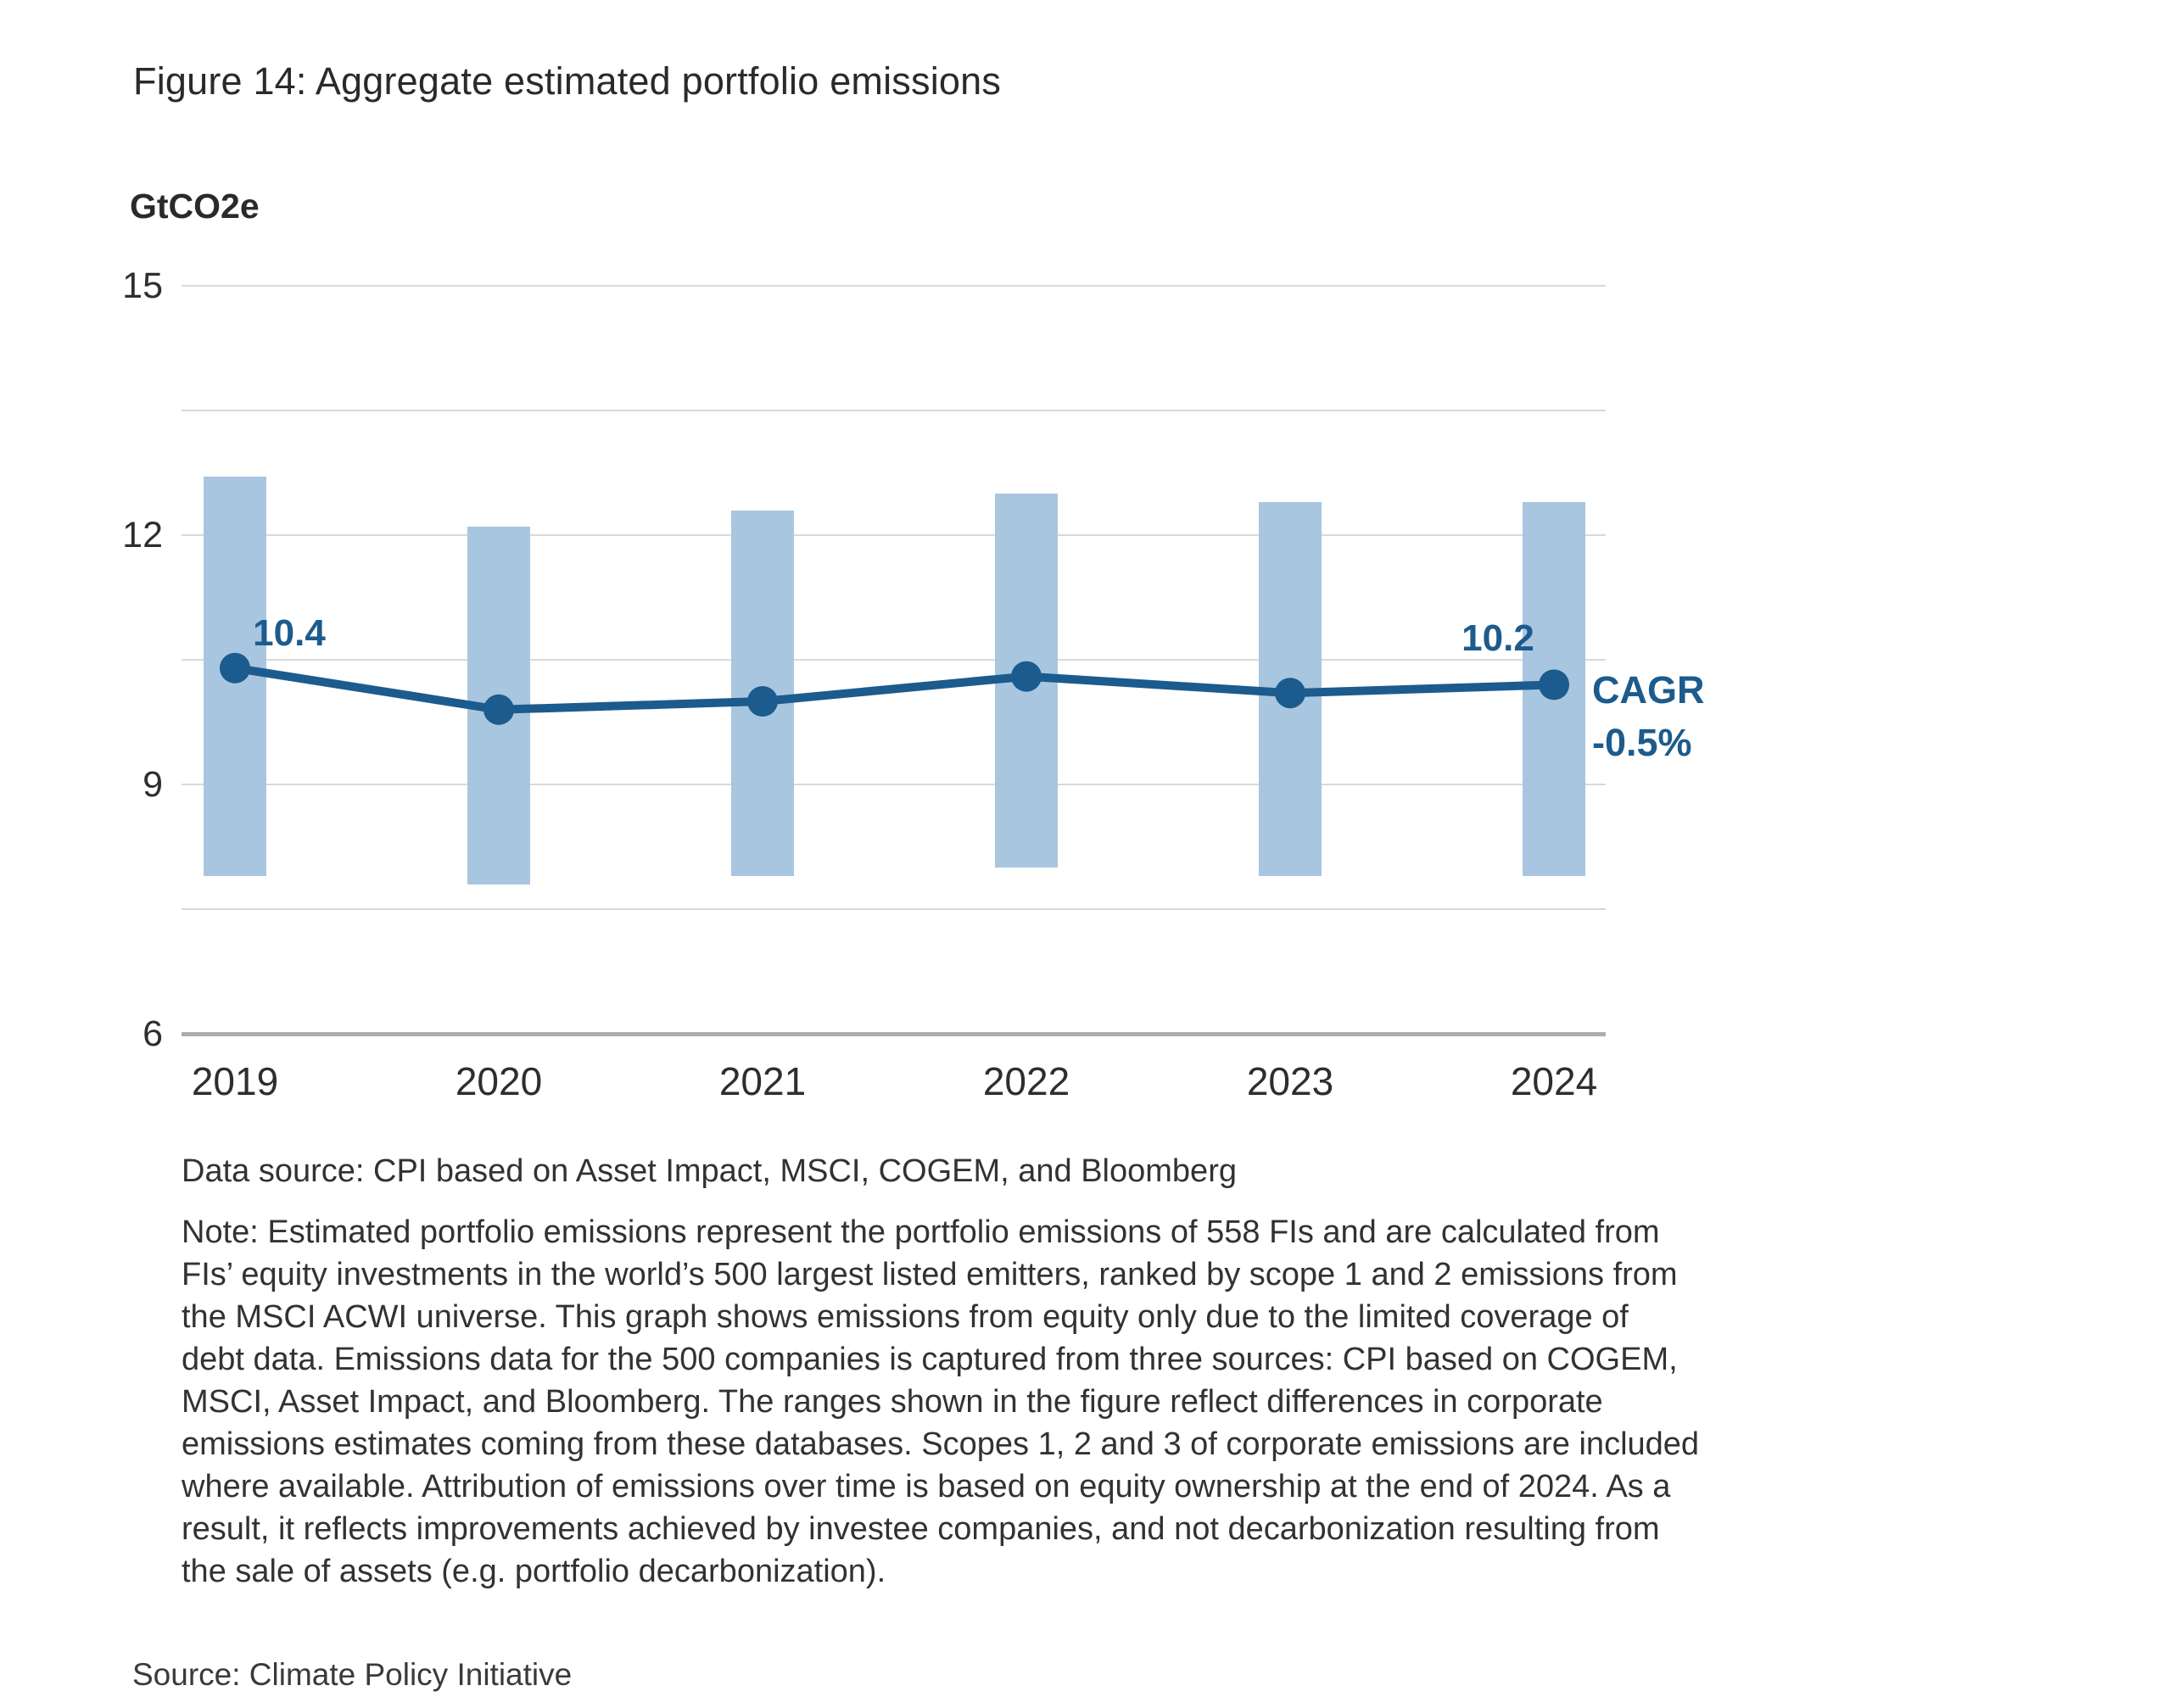  Describe the element at coordinates (1642, 742) in the screenshot. I see `cagr-annotation-line2: -0.5%` at that location.